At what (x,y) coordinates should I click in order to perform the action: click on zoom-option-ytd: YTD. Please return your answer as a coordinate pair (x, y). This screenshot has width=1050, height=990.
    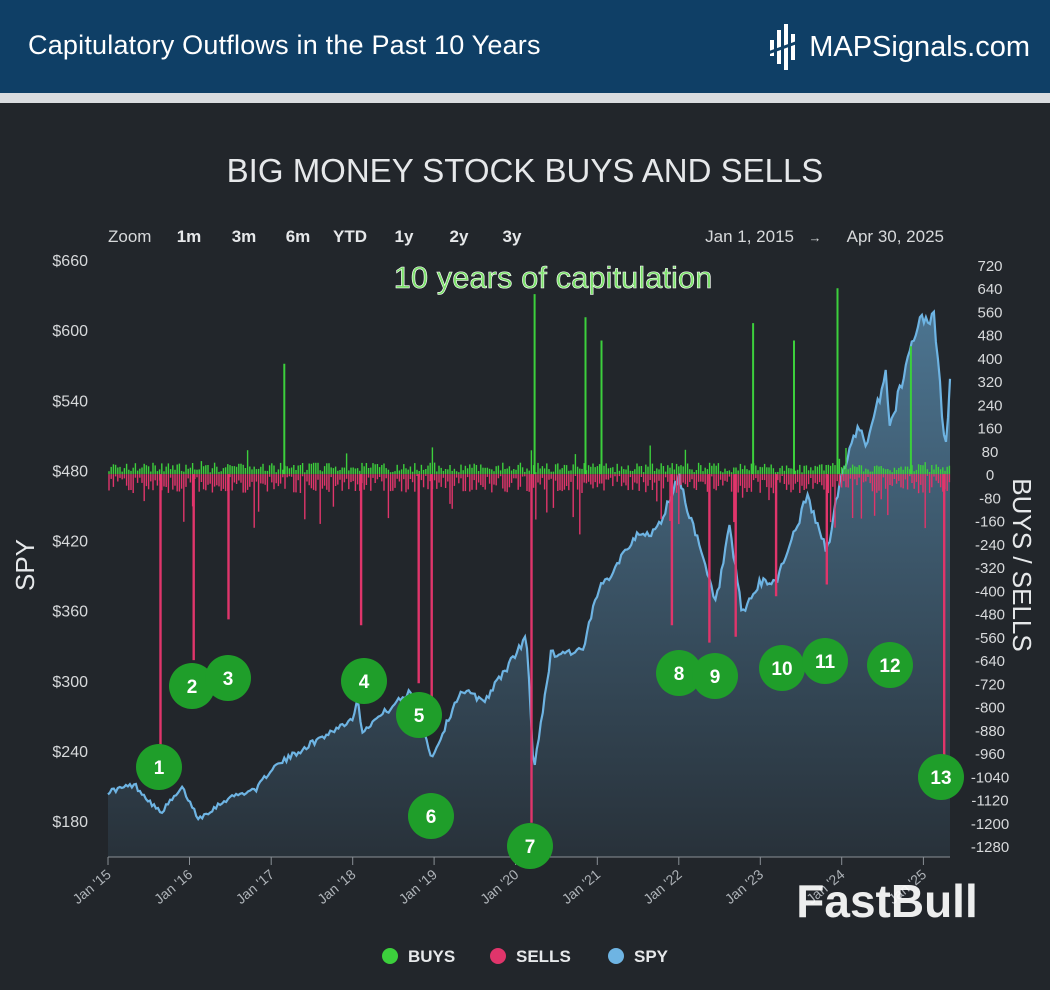
    Looking at the image, I should click on (350, 236).